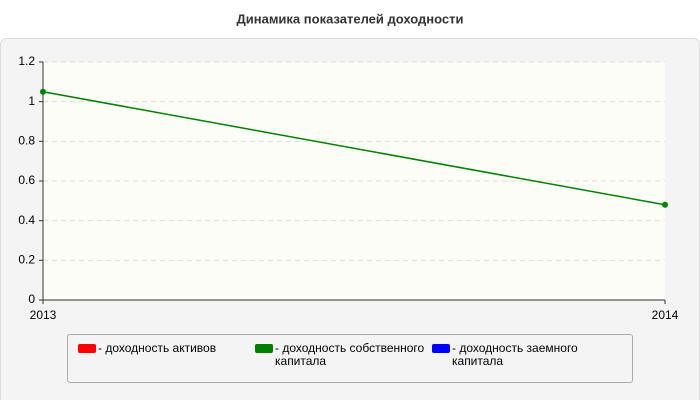  I want to click on y-tick-label: 0.2, so click(26, 260).